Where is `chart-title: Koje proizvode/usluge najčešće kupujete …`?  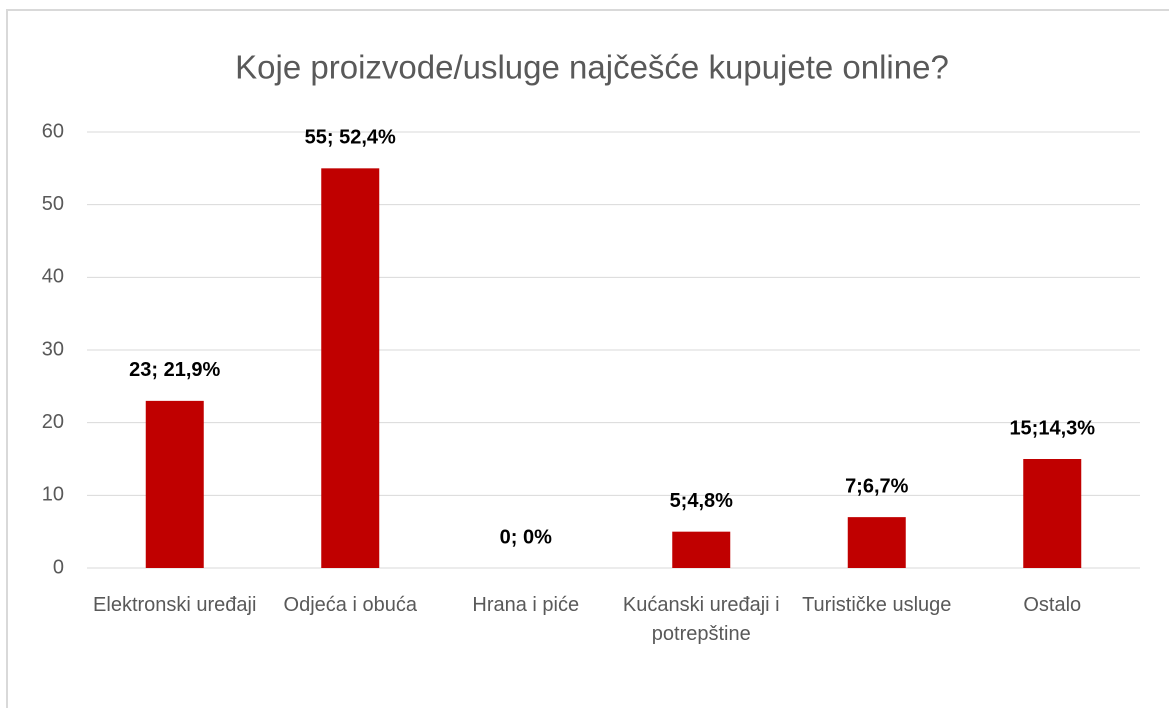 chart-title: Koje proizvode/usluge najčešće kupujete … is located at coordinates (592, 67).